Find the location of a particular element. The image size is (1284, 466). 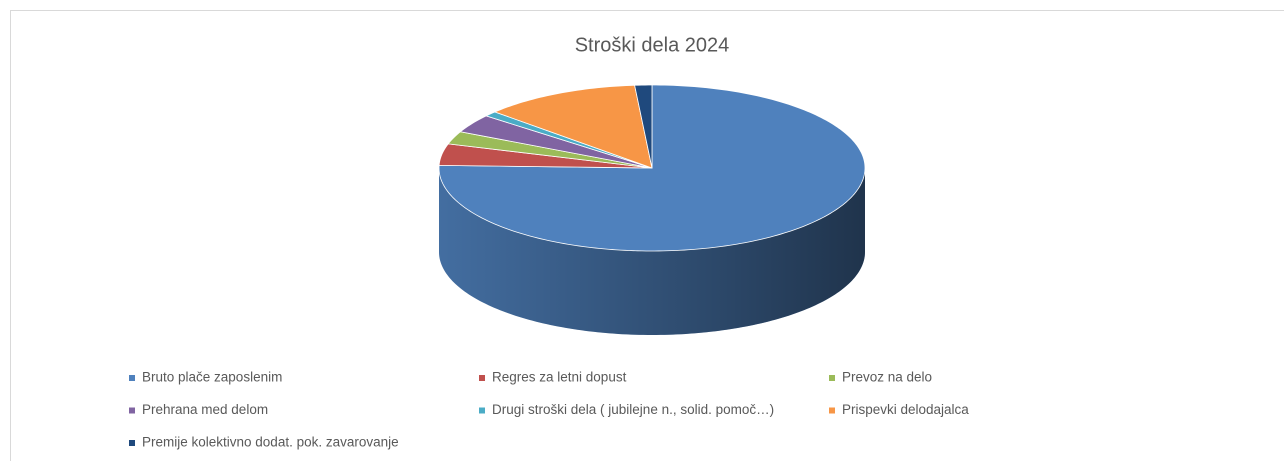

legend-label: Regres za letni dopust is located at coordinates (559, 377).